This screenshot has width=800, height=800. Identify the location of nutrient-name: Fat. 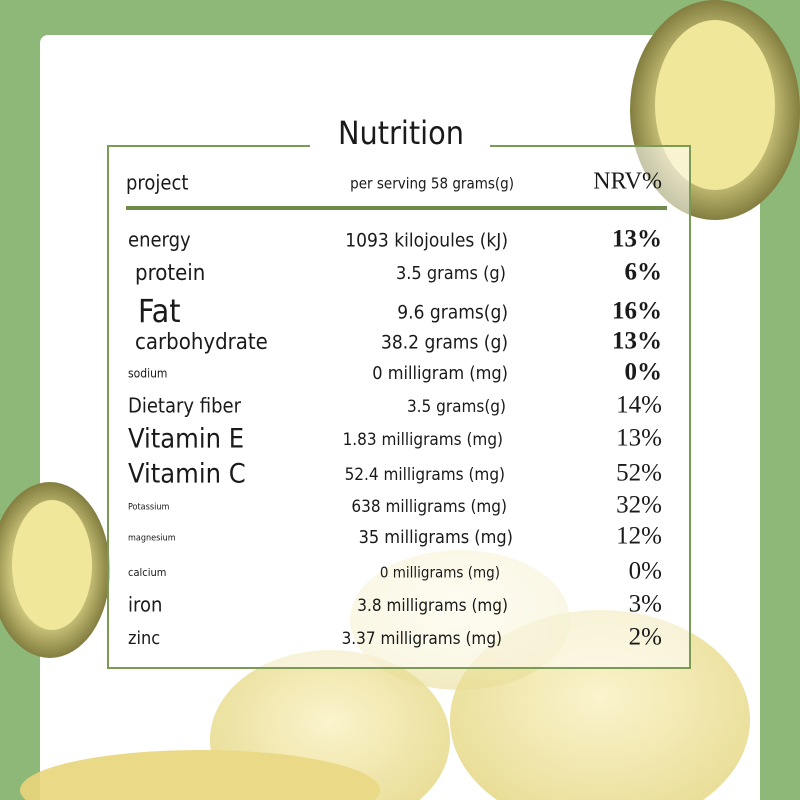
(159, 311).